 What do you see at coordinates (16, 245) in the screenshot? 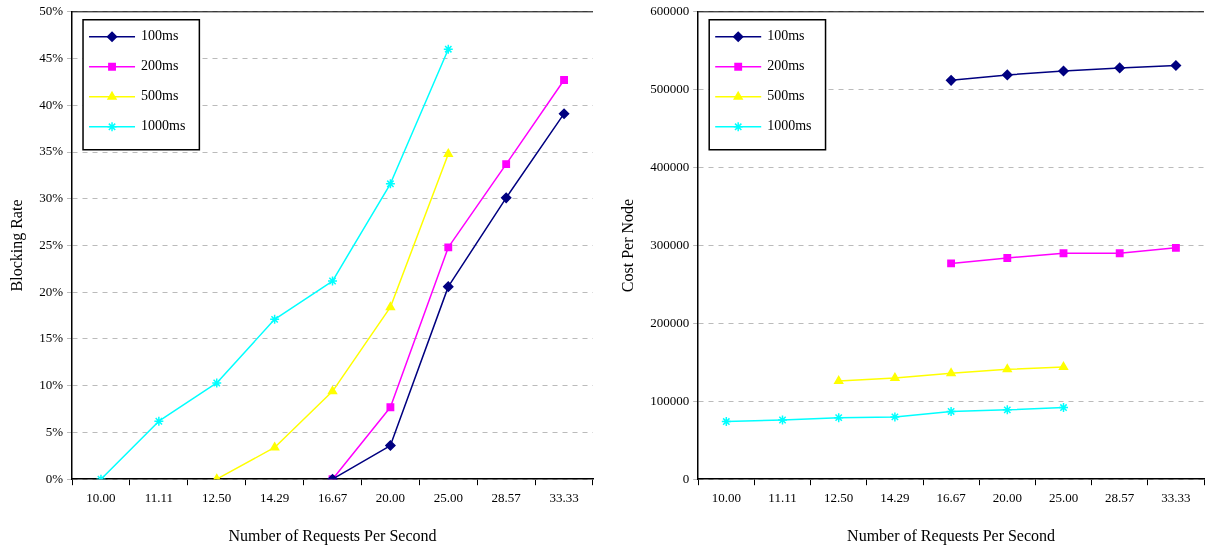
I see `y-axis-title: Blocking Rate` at bounding box center [16, 245].